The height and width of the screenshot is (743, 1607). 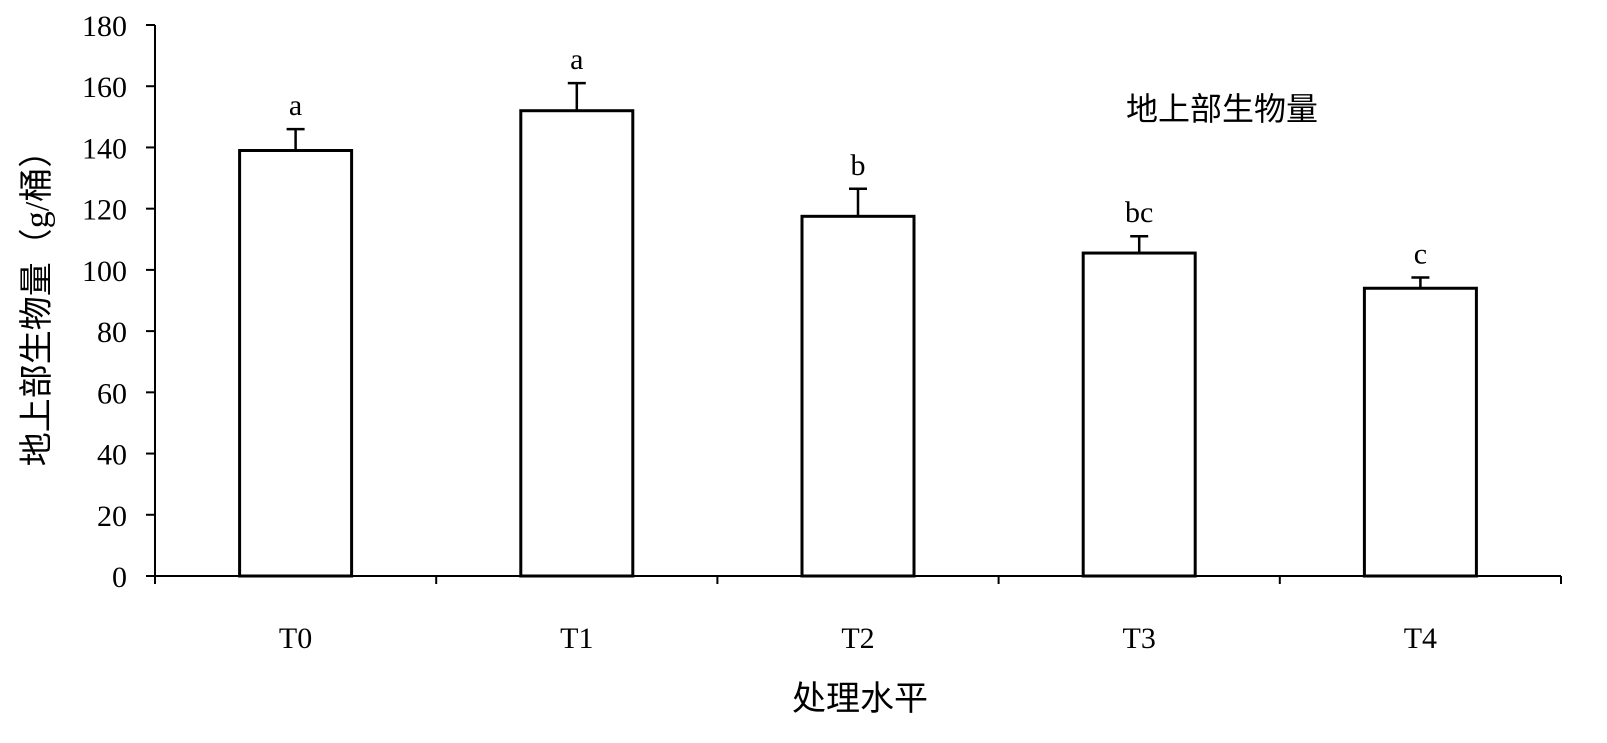 I want to click on y-tick-label: 80, so click(x=112, y=332).